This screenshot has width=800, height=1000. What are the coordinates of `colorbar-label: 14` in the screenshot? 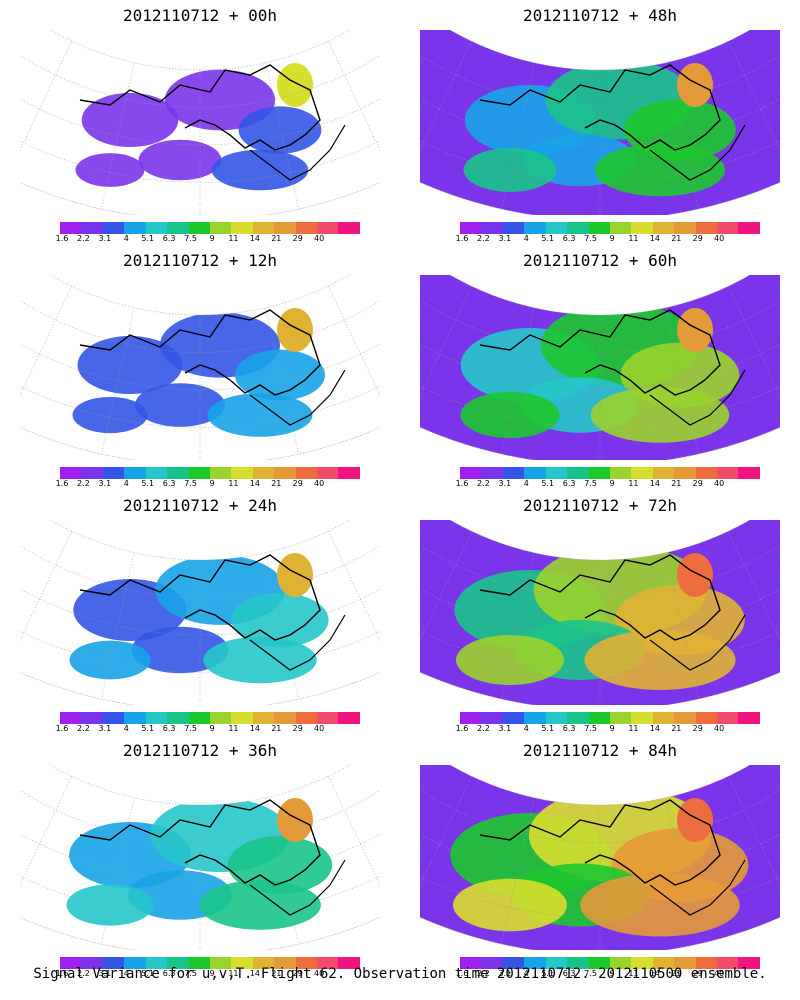 It's located at (254, 238).